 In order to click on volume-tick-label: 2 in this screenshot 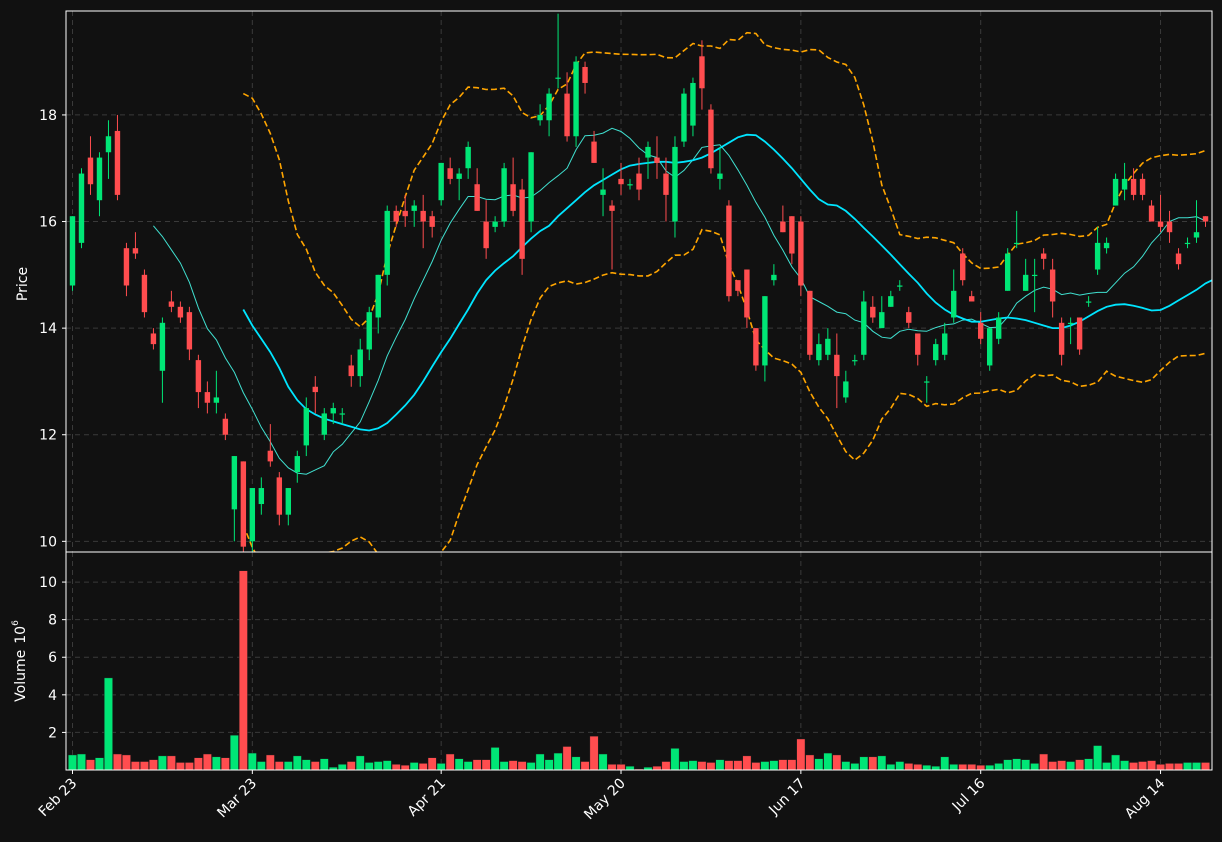, I will do `click(52, 733)`.